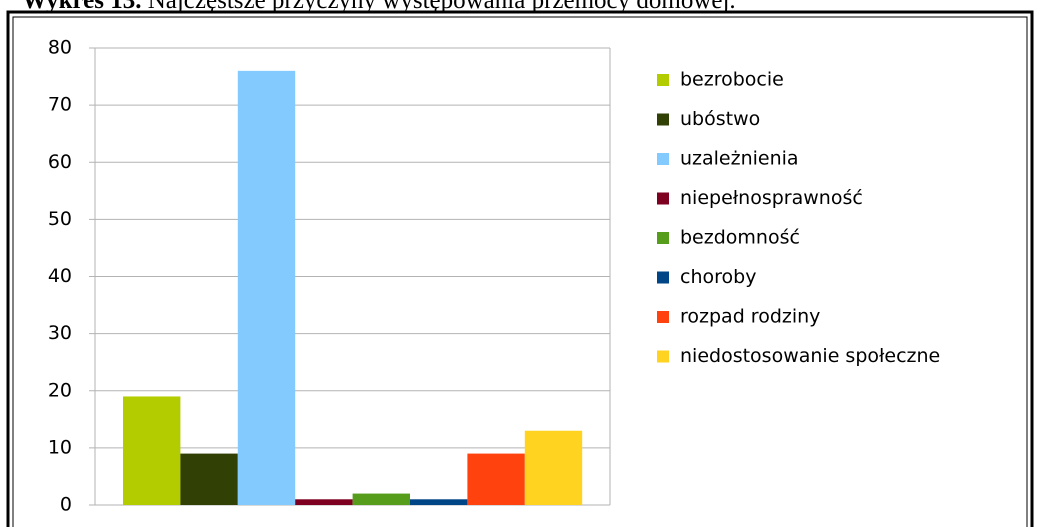  Describe the element at coordinates (60, 48) in the screenshot. I see `y-tick-label: 80` at that location.